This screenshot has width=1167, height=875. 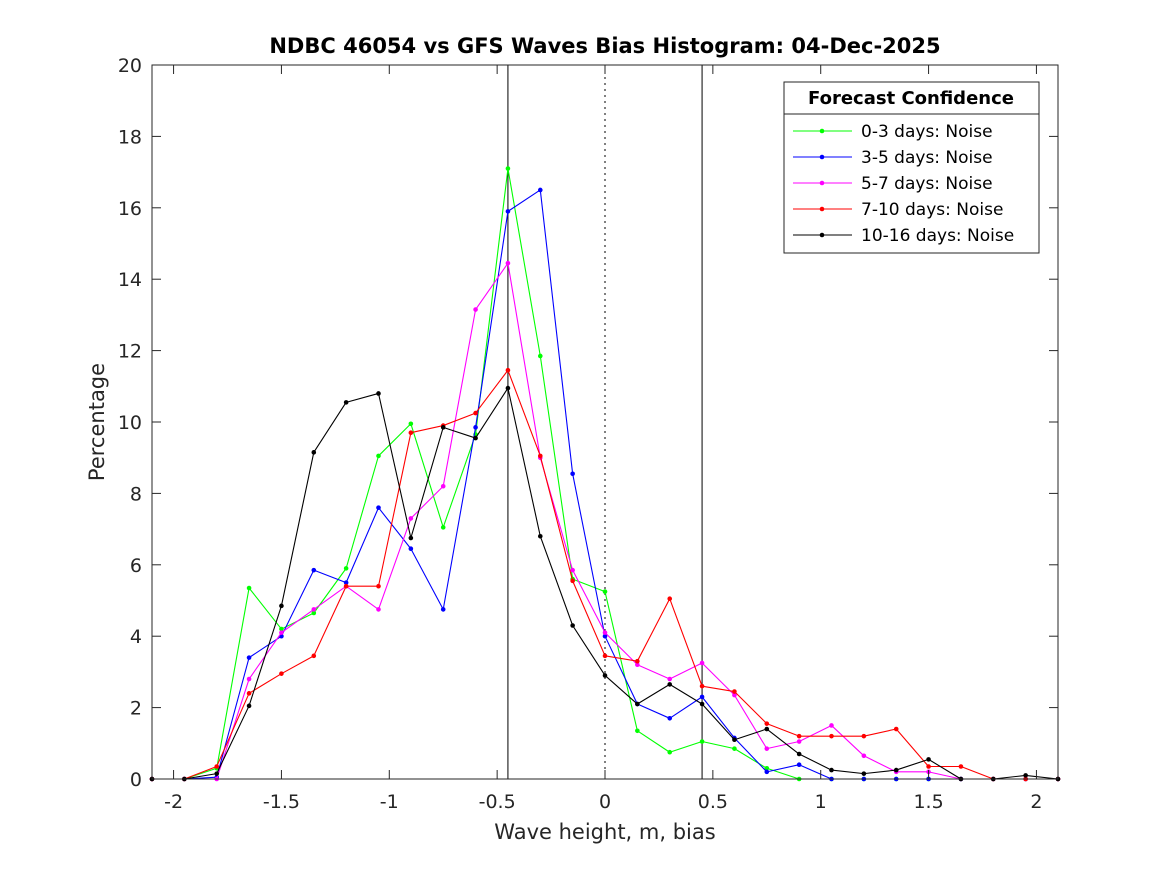 I want to click on legend-entry: 3-5 days: Noise, so click(x=893, y=158).